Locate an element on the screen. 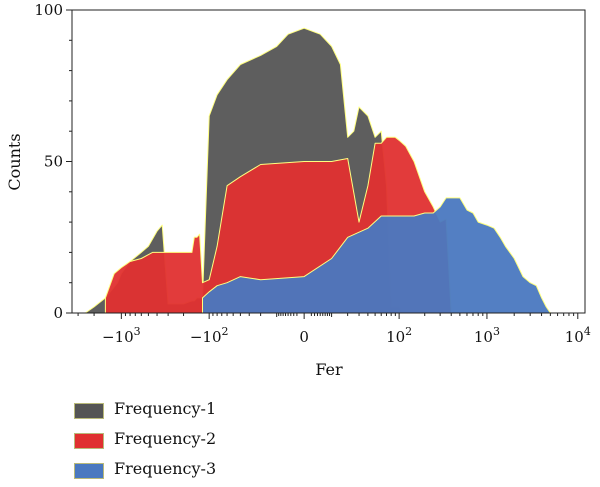 The width and height of the screenshot is (600, 487). y-tick-label: 50 is located at coordinates (53, 162).